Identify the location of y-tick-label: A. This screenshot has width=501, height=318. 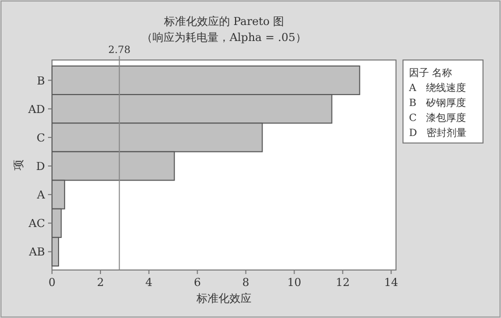
(41, 195).